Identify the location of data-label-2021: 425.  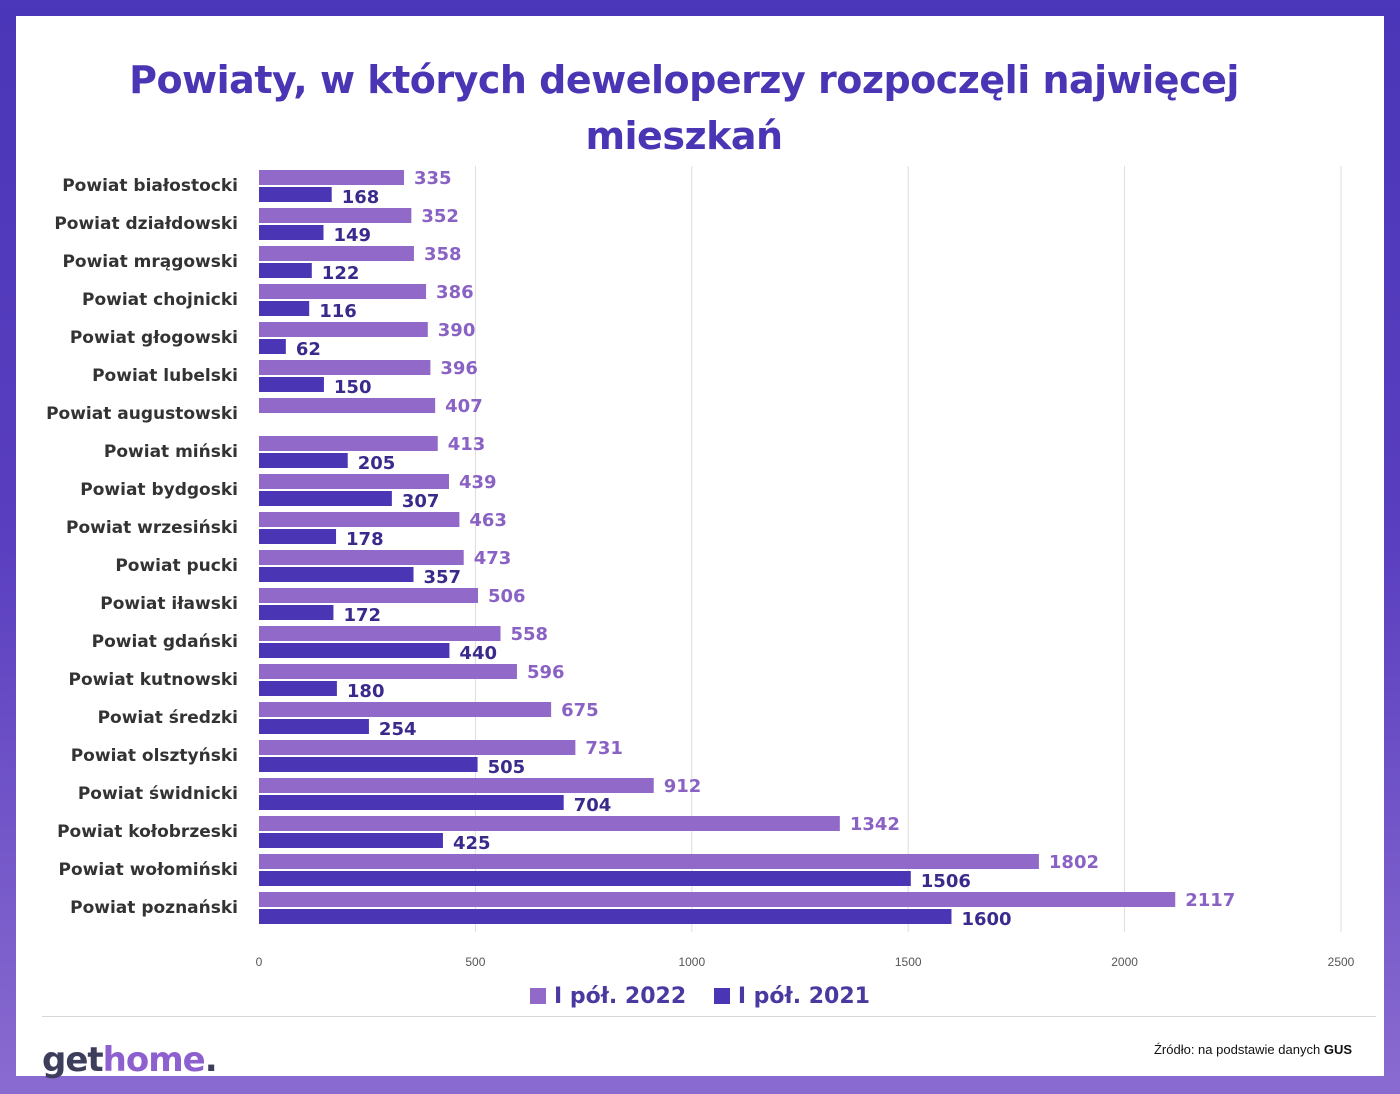
(472, 843).